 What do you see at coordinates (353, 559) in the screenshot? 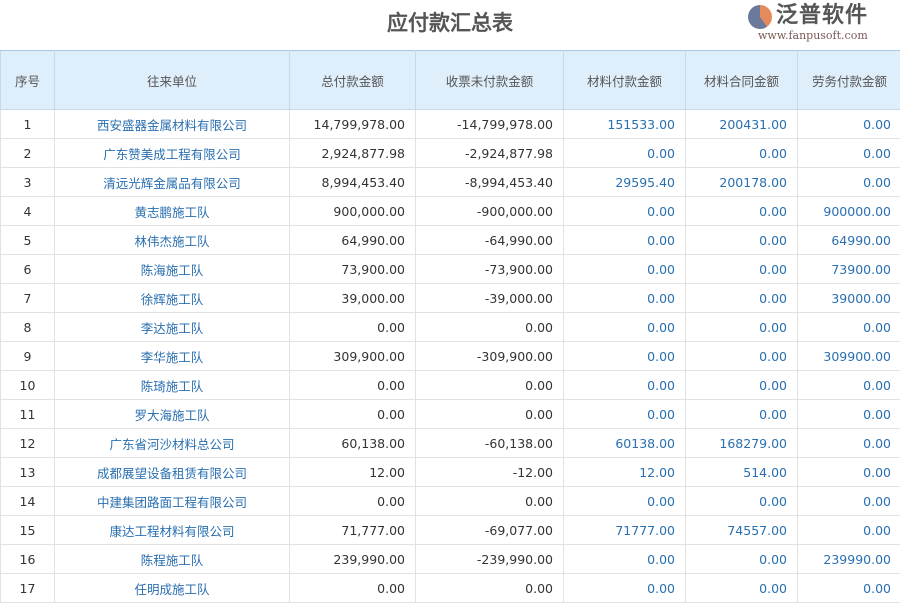
I see `cell-total-paid: 239,990.00` at bounding box center [353, 559].